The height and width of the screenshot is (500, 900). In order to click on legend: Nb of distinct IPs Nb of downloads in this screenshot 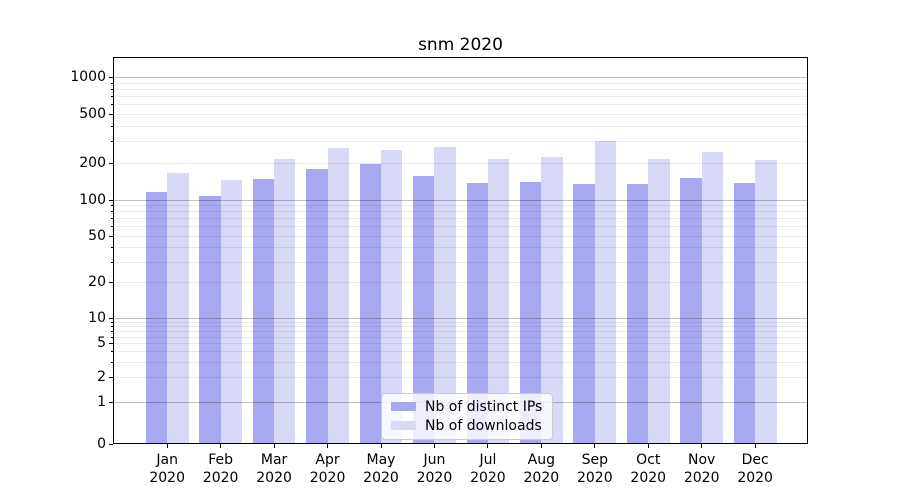, I will do `click(467, 416)`.